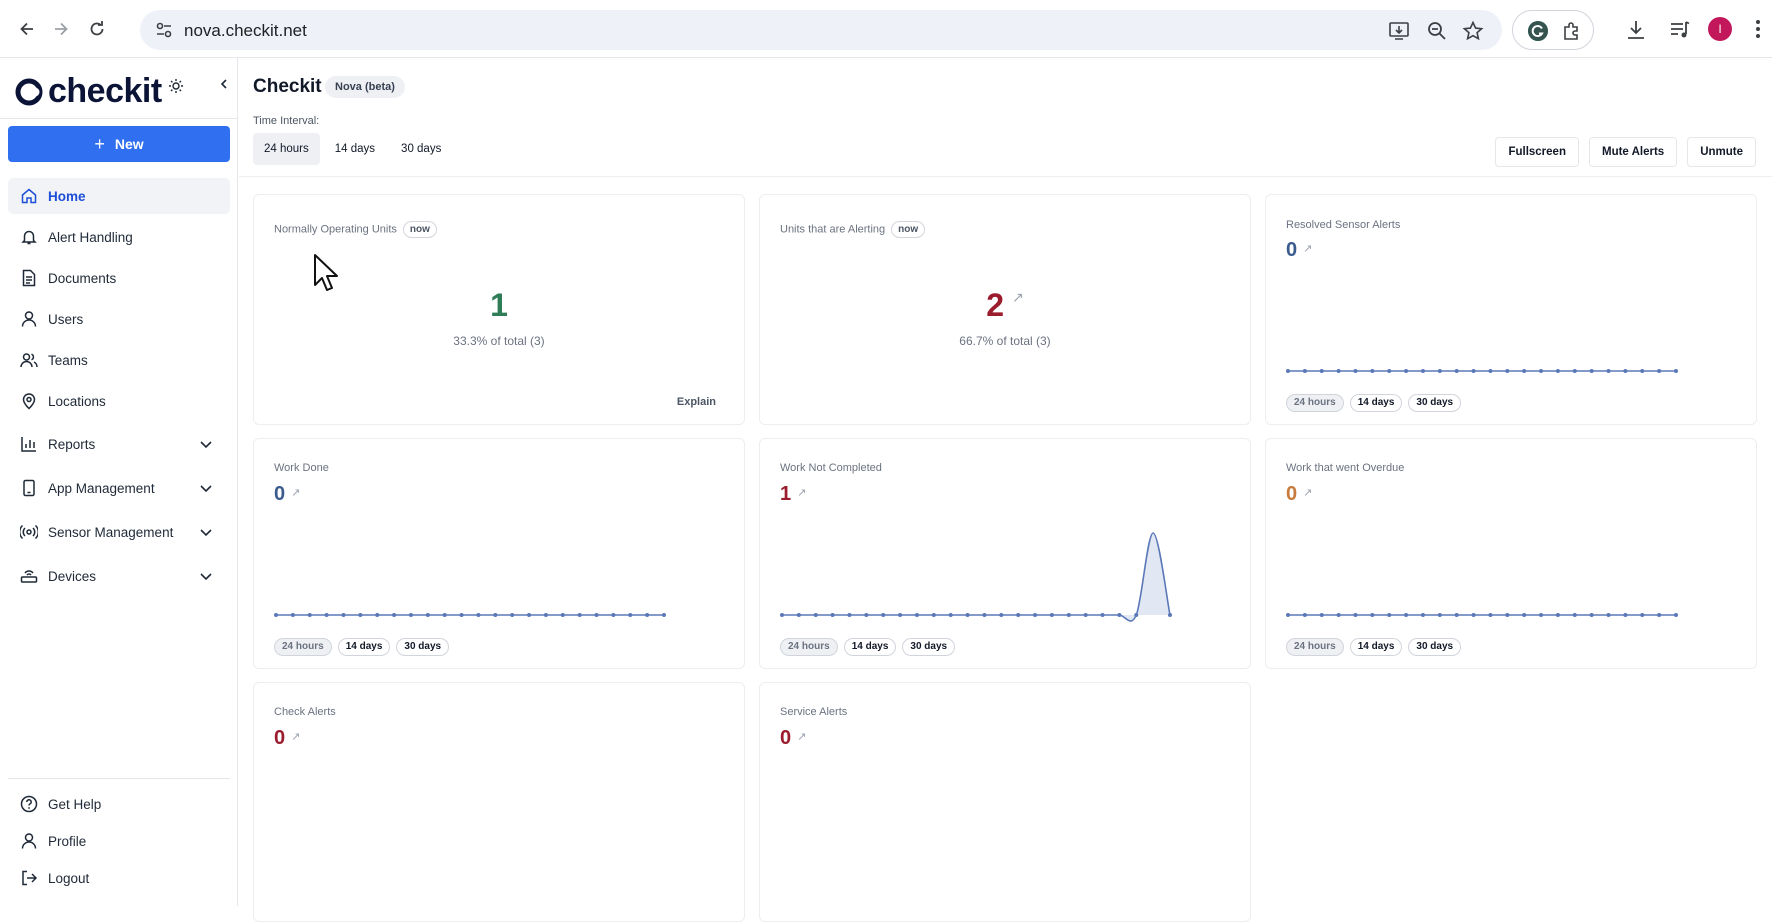  What do you see at coordinates (335, 229) in the screenshot?
I see `card-title-text: Normally Operating Units` at bounding box center [335, 229].